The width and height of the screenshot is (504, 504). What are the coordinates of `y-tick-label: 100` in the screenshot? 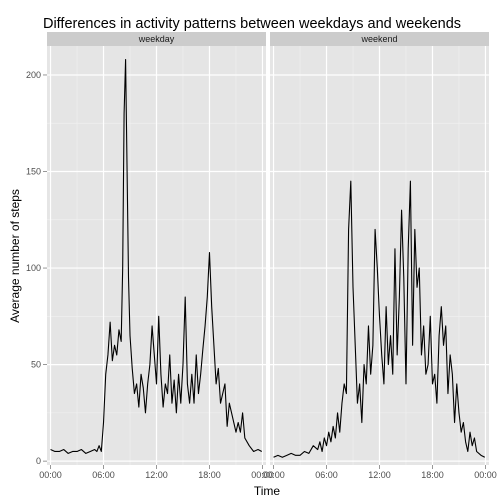 It's located at (33, 268).